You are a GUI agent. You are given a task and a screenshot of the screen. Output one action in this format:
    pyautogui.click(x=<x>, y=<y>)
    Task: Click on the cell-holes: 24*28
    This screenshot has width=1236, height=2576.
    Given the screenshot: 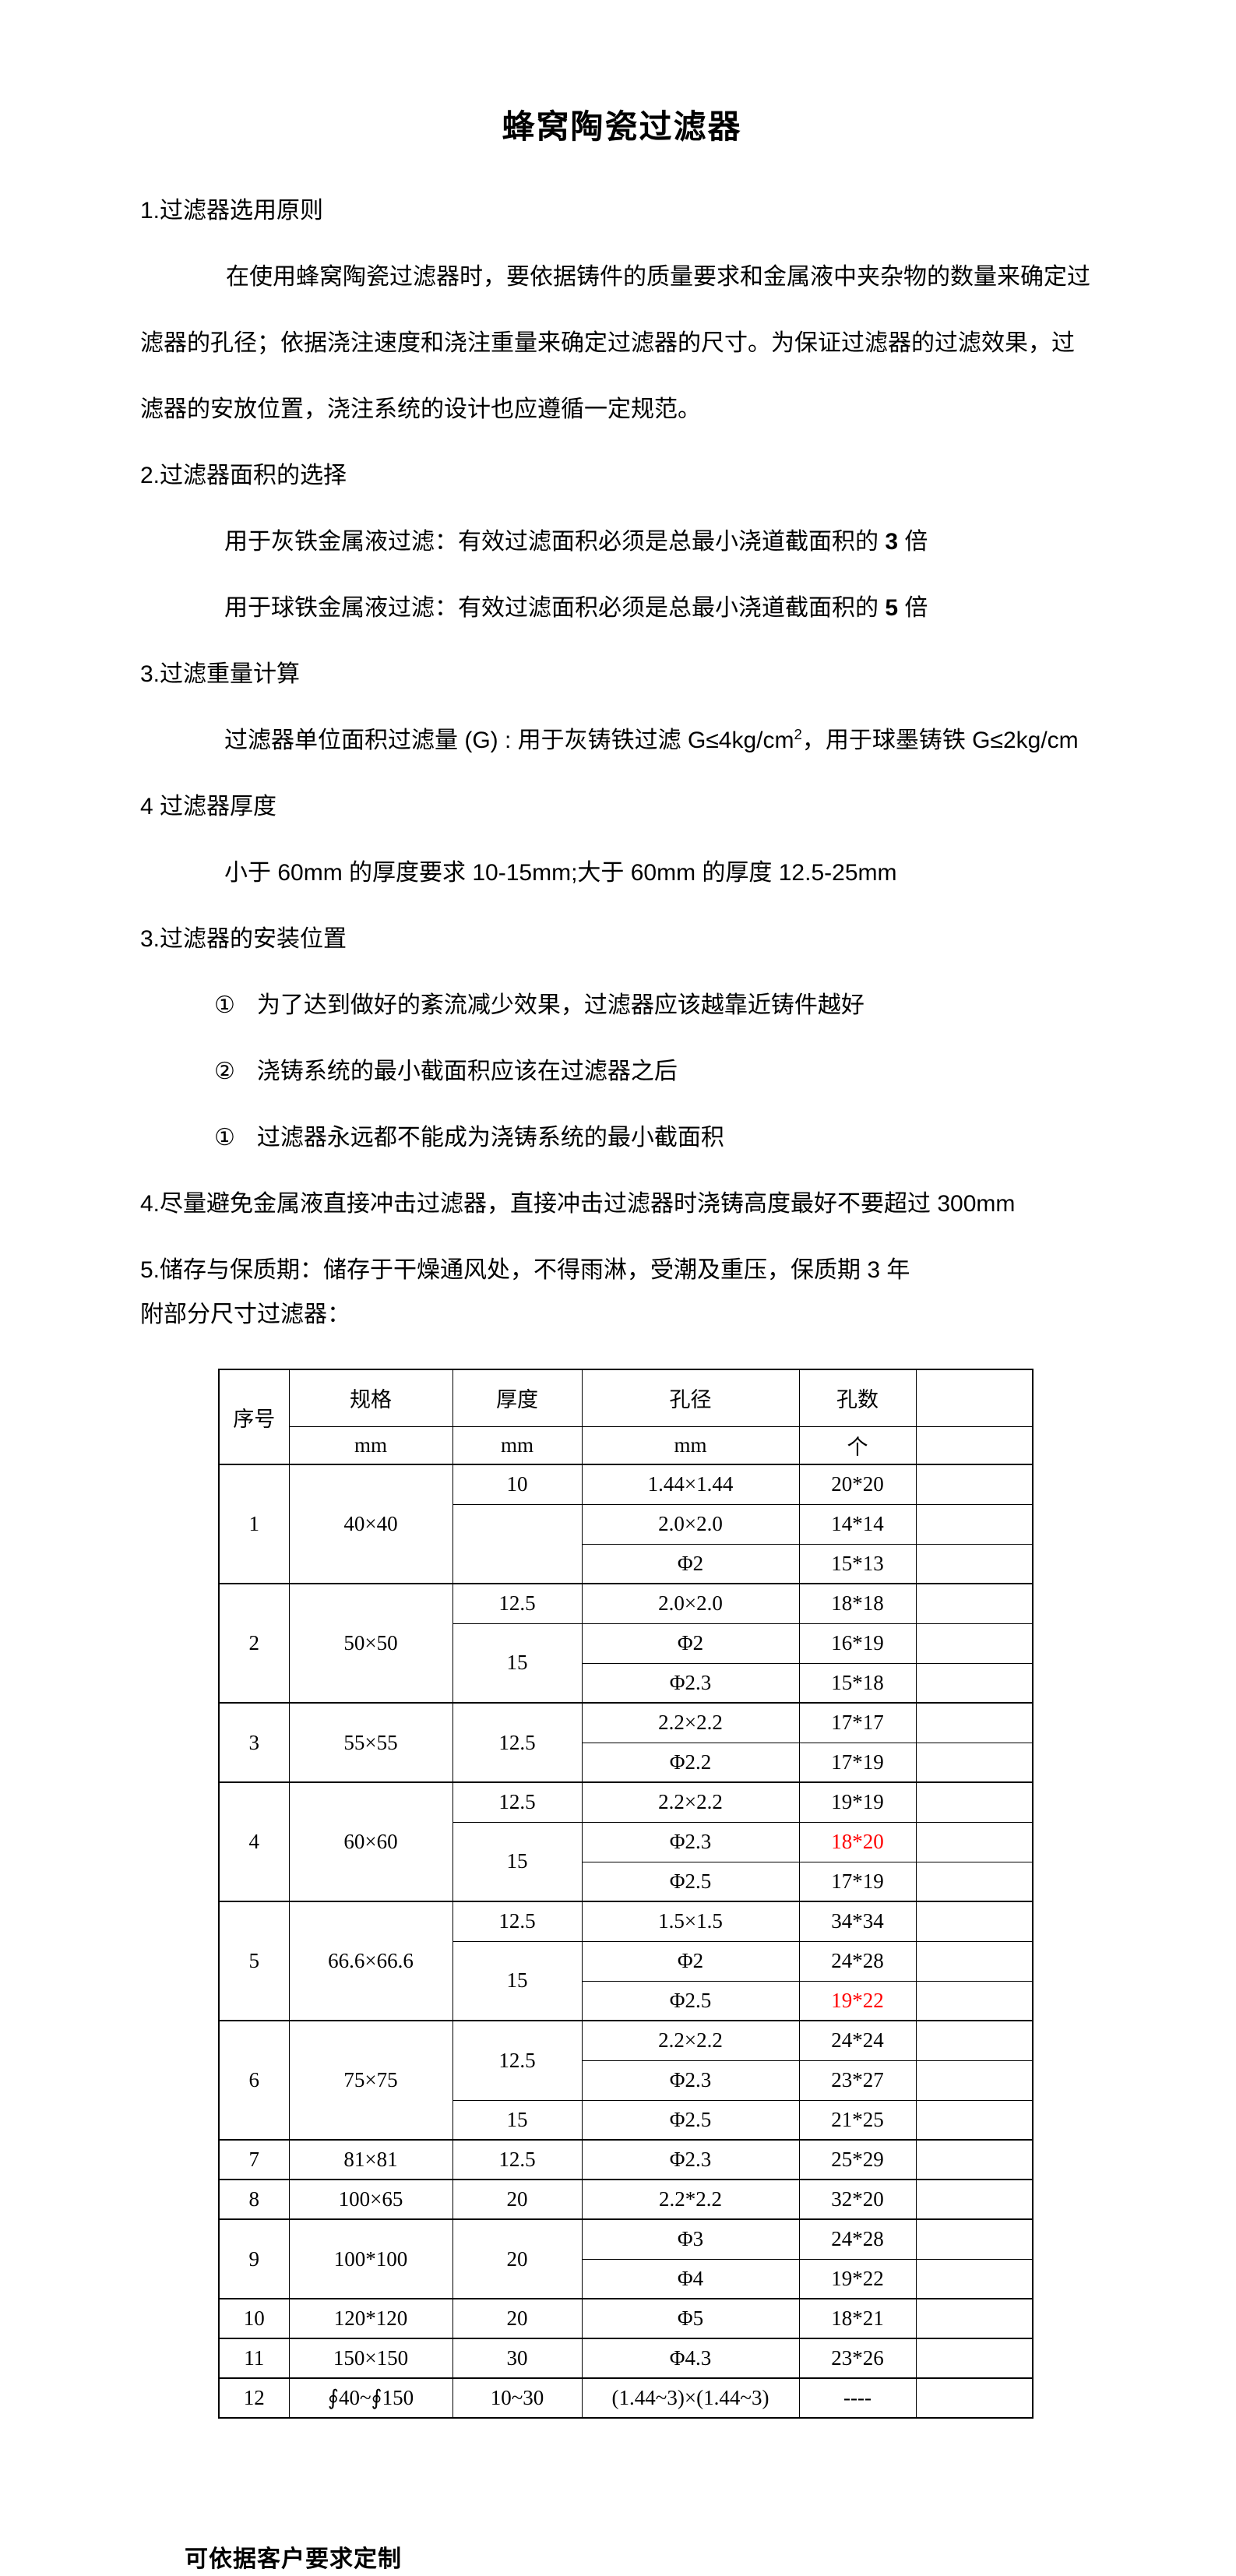 What is the action you would take?
    pyautogui.click(x=857, y=2239)
    